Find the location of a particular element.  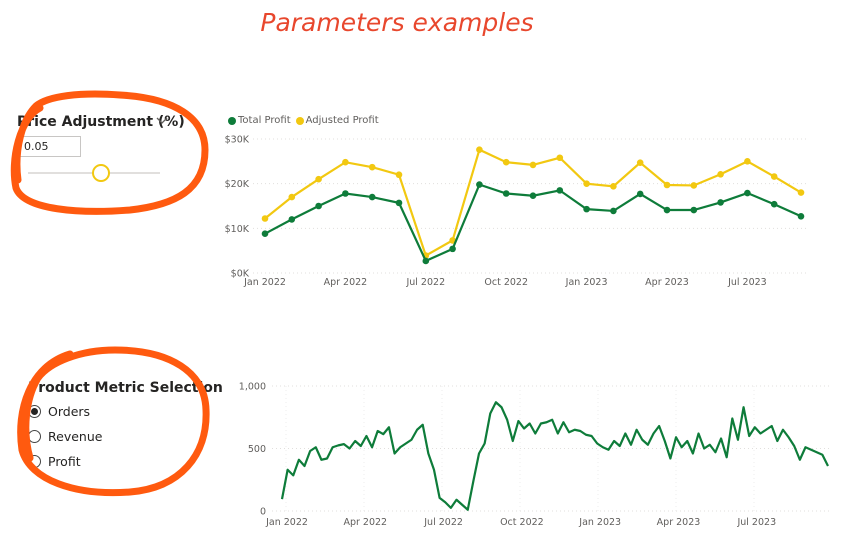

y-tick-label: $20K is located at coordinates (237, 184).